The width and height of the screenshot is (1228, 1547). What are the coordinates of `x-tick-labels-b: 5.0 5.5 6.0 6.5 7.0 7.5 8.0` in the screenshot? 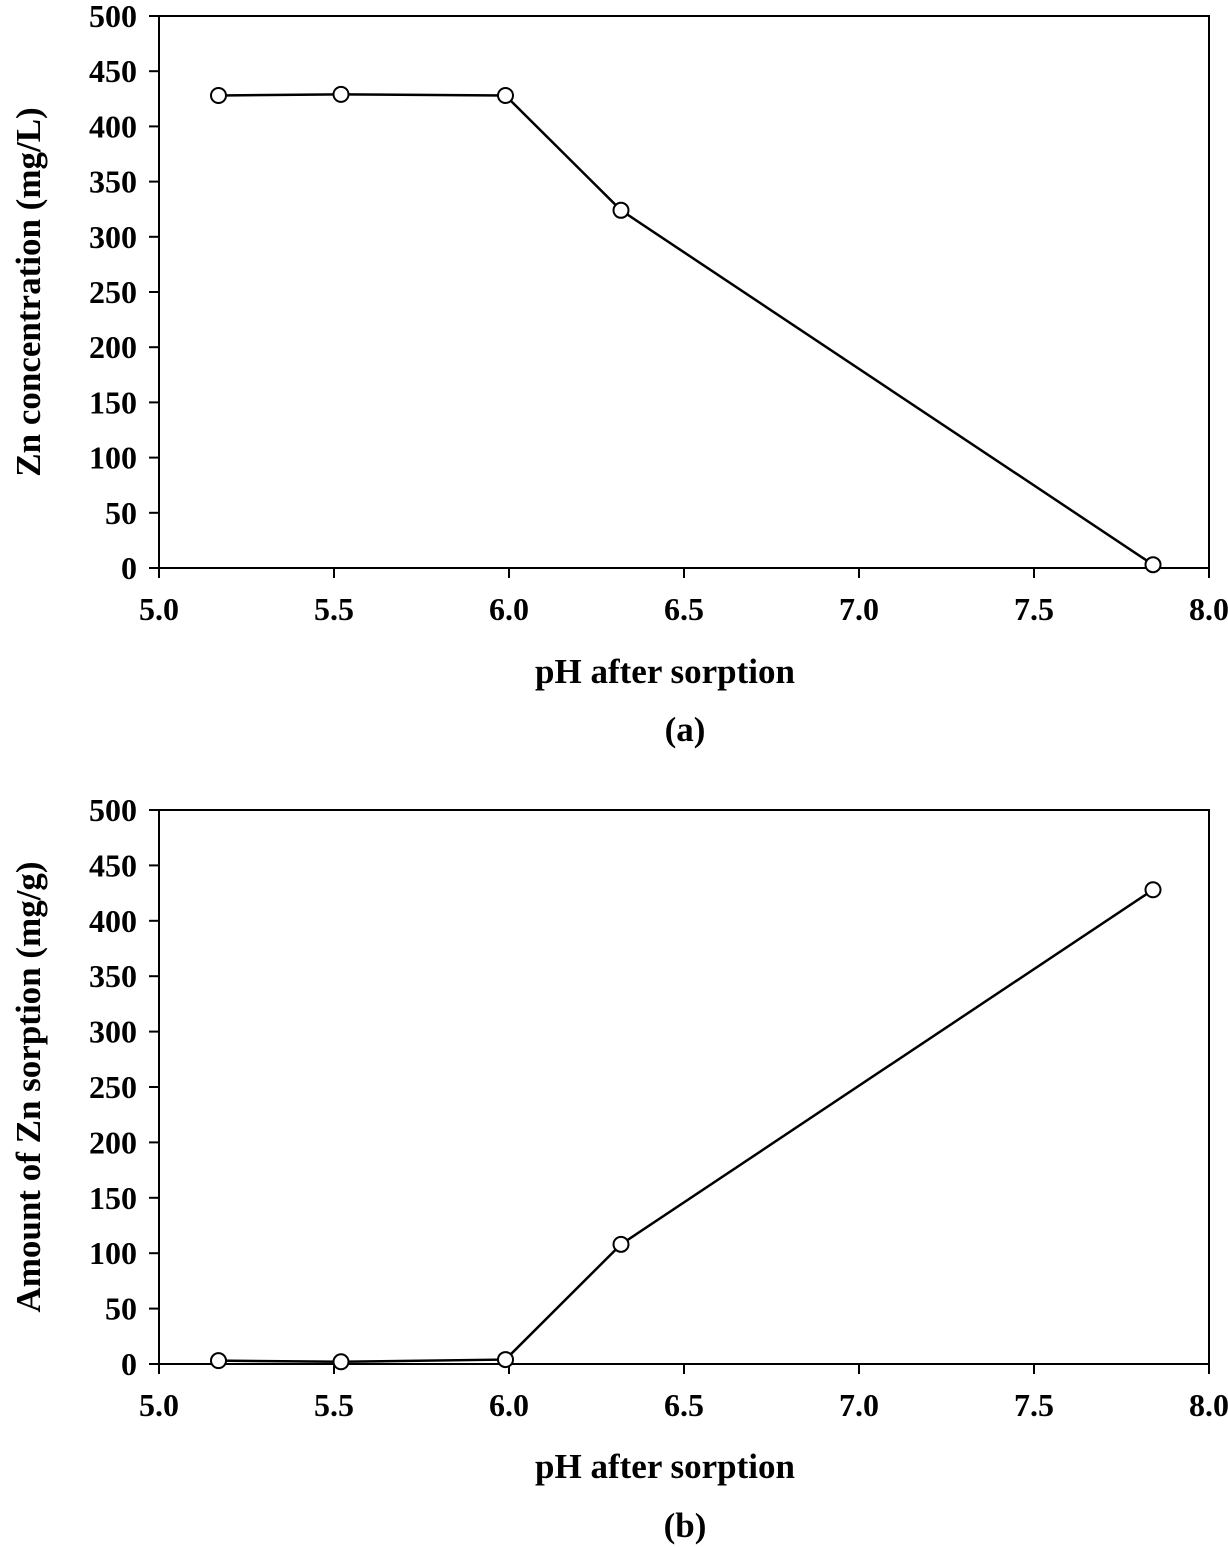 It's located at (683, 1405).